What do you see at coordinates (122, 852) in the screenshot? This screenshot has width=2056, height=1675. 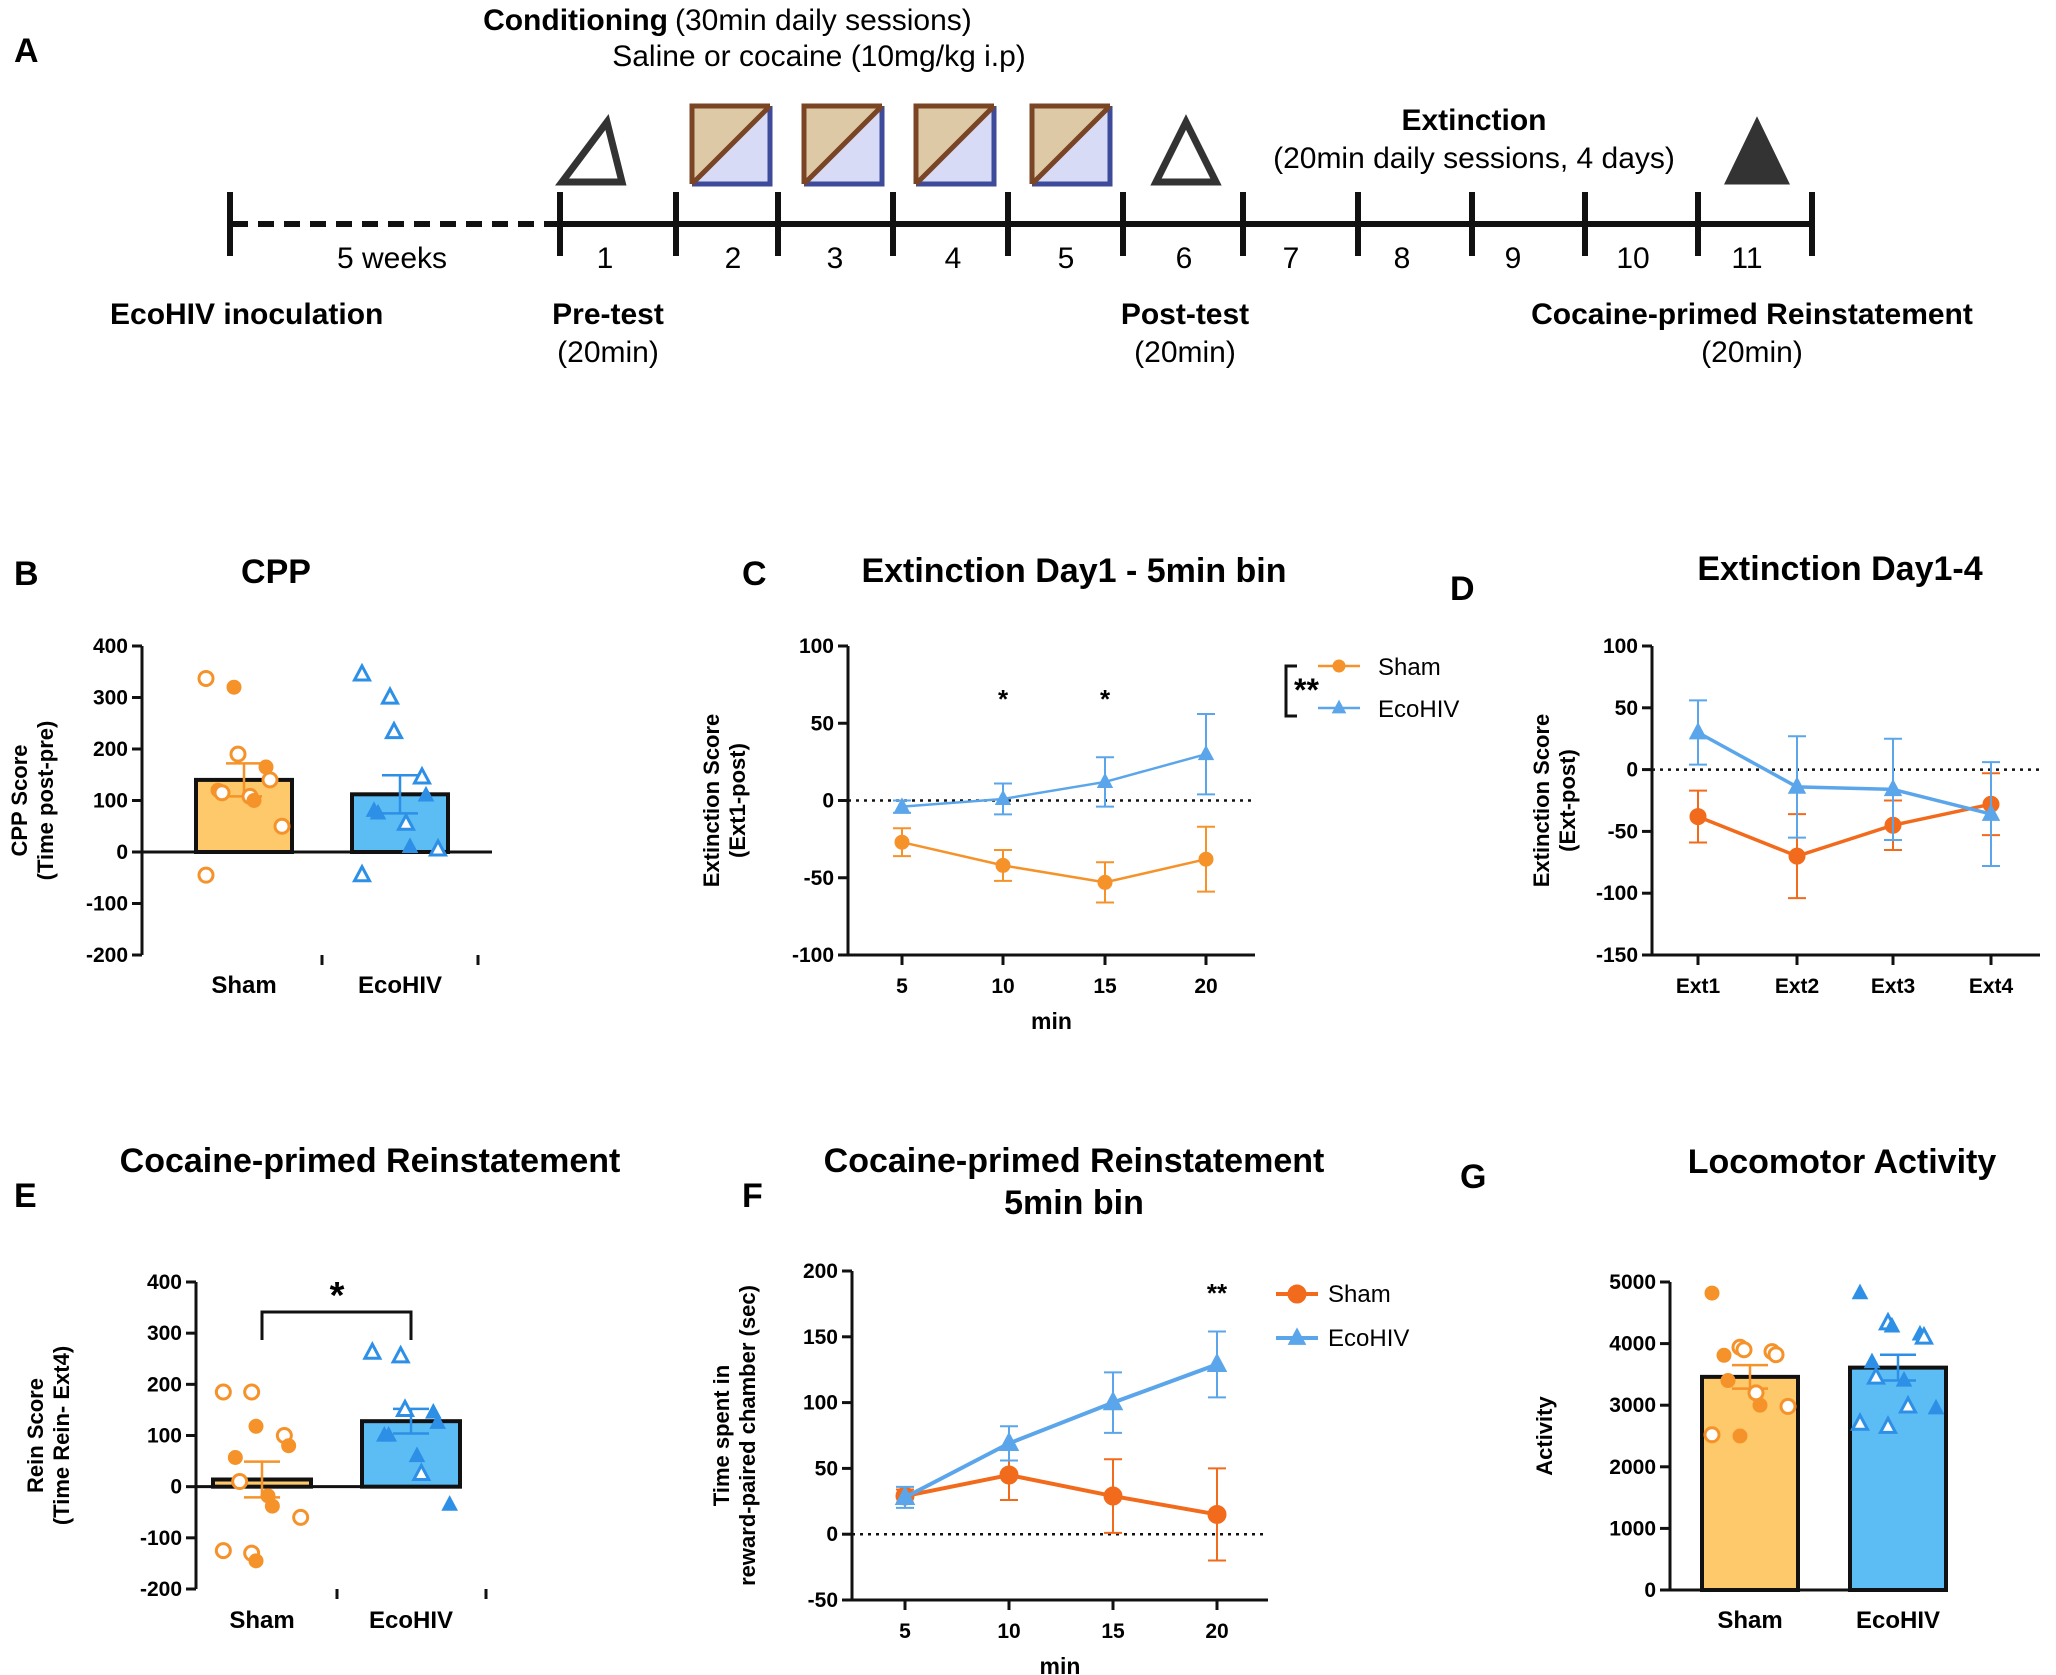 I see `y-tick-label: 0` at bounding box center [122, 852].